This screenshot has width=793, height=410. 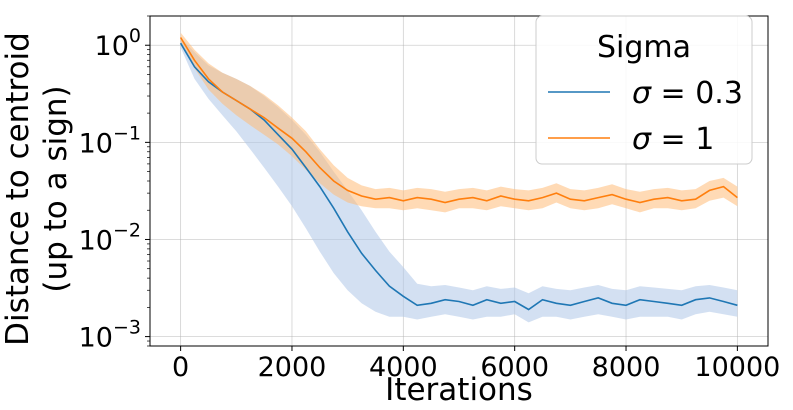 I want to click on x-axis-ticks: 0 2000 4000 6000 8000 10000, so click(x=476, y=364).